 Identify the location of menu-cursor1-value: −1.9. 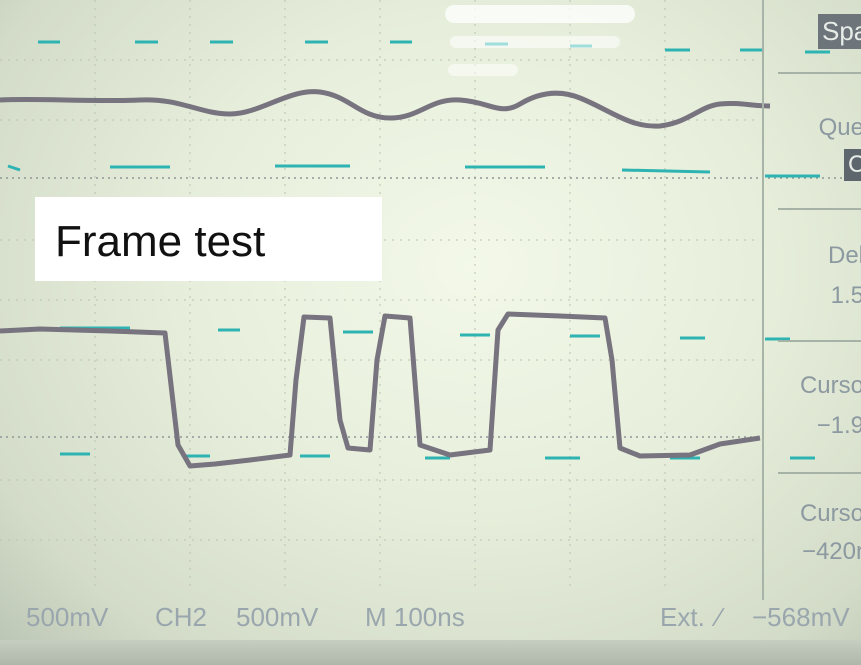
(838, 425).